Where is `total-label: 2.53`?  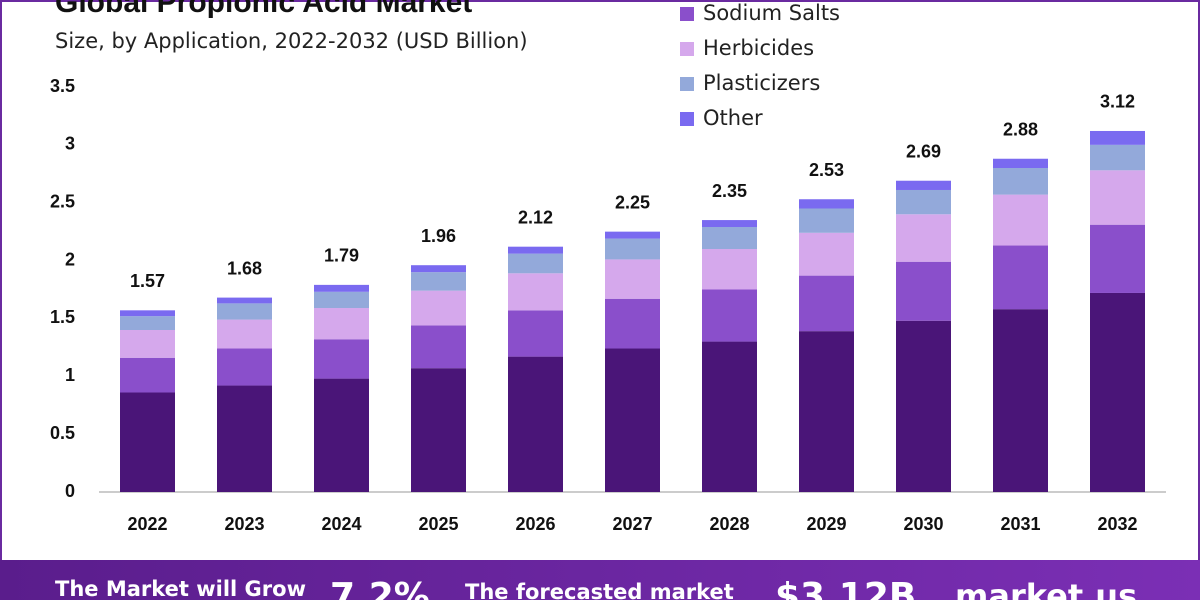
total-label: 2.53 is located at coordinates (826, 170).